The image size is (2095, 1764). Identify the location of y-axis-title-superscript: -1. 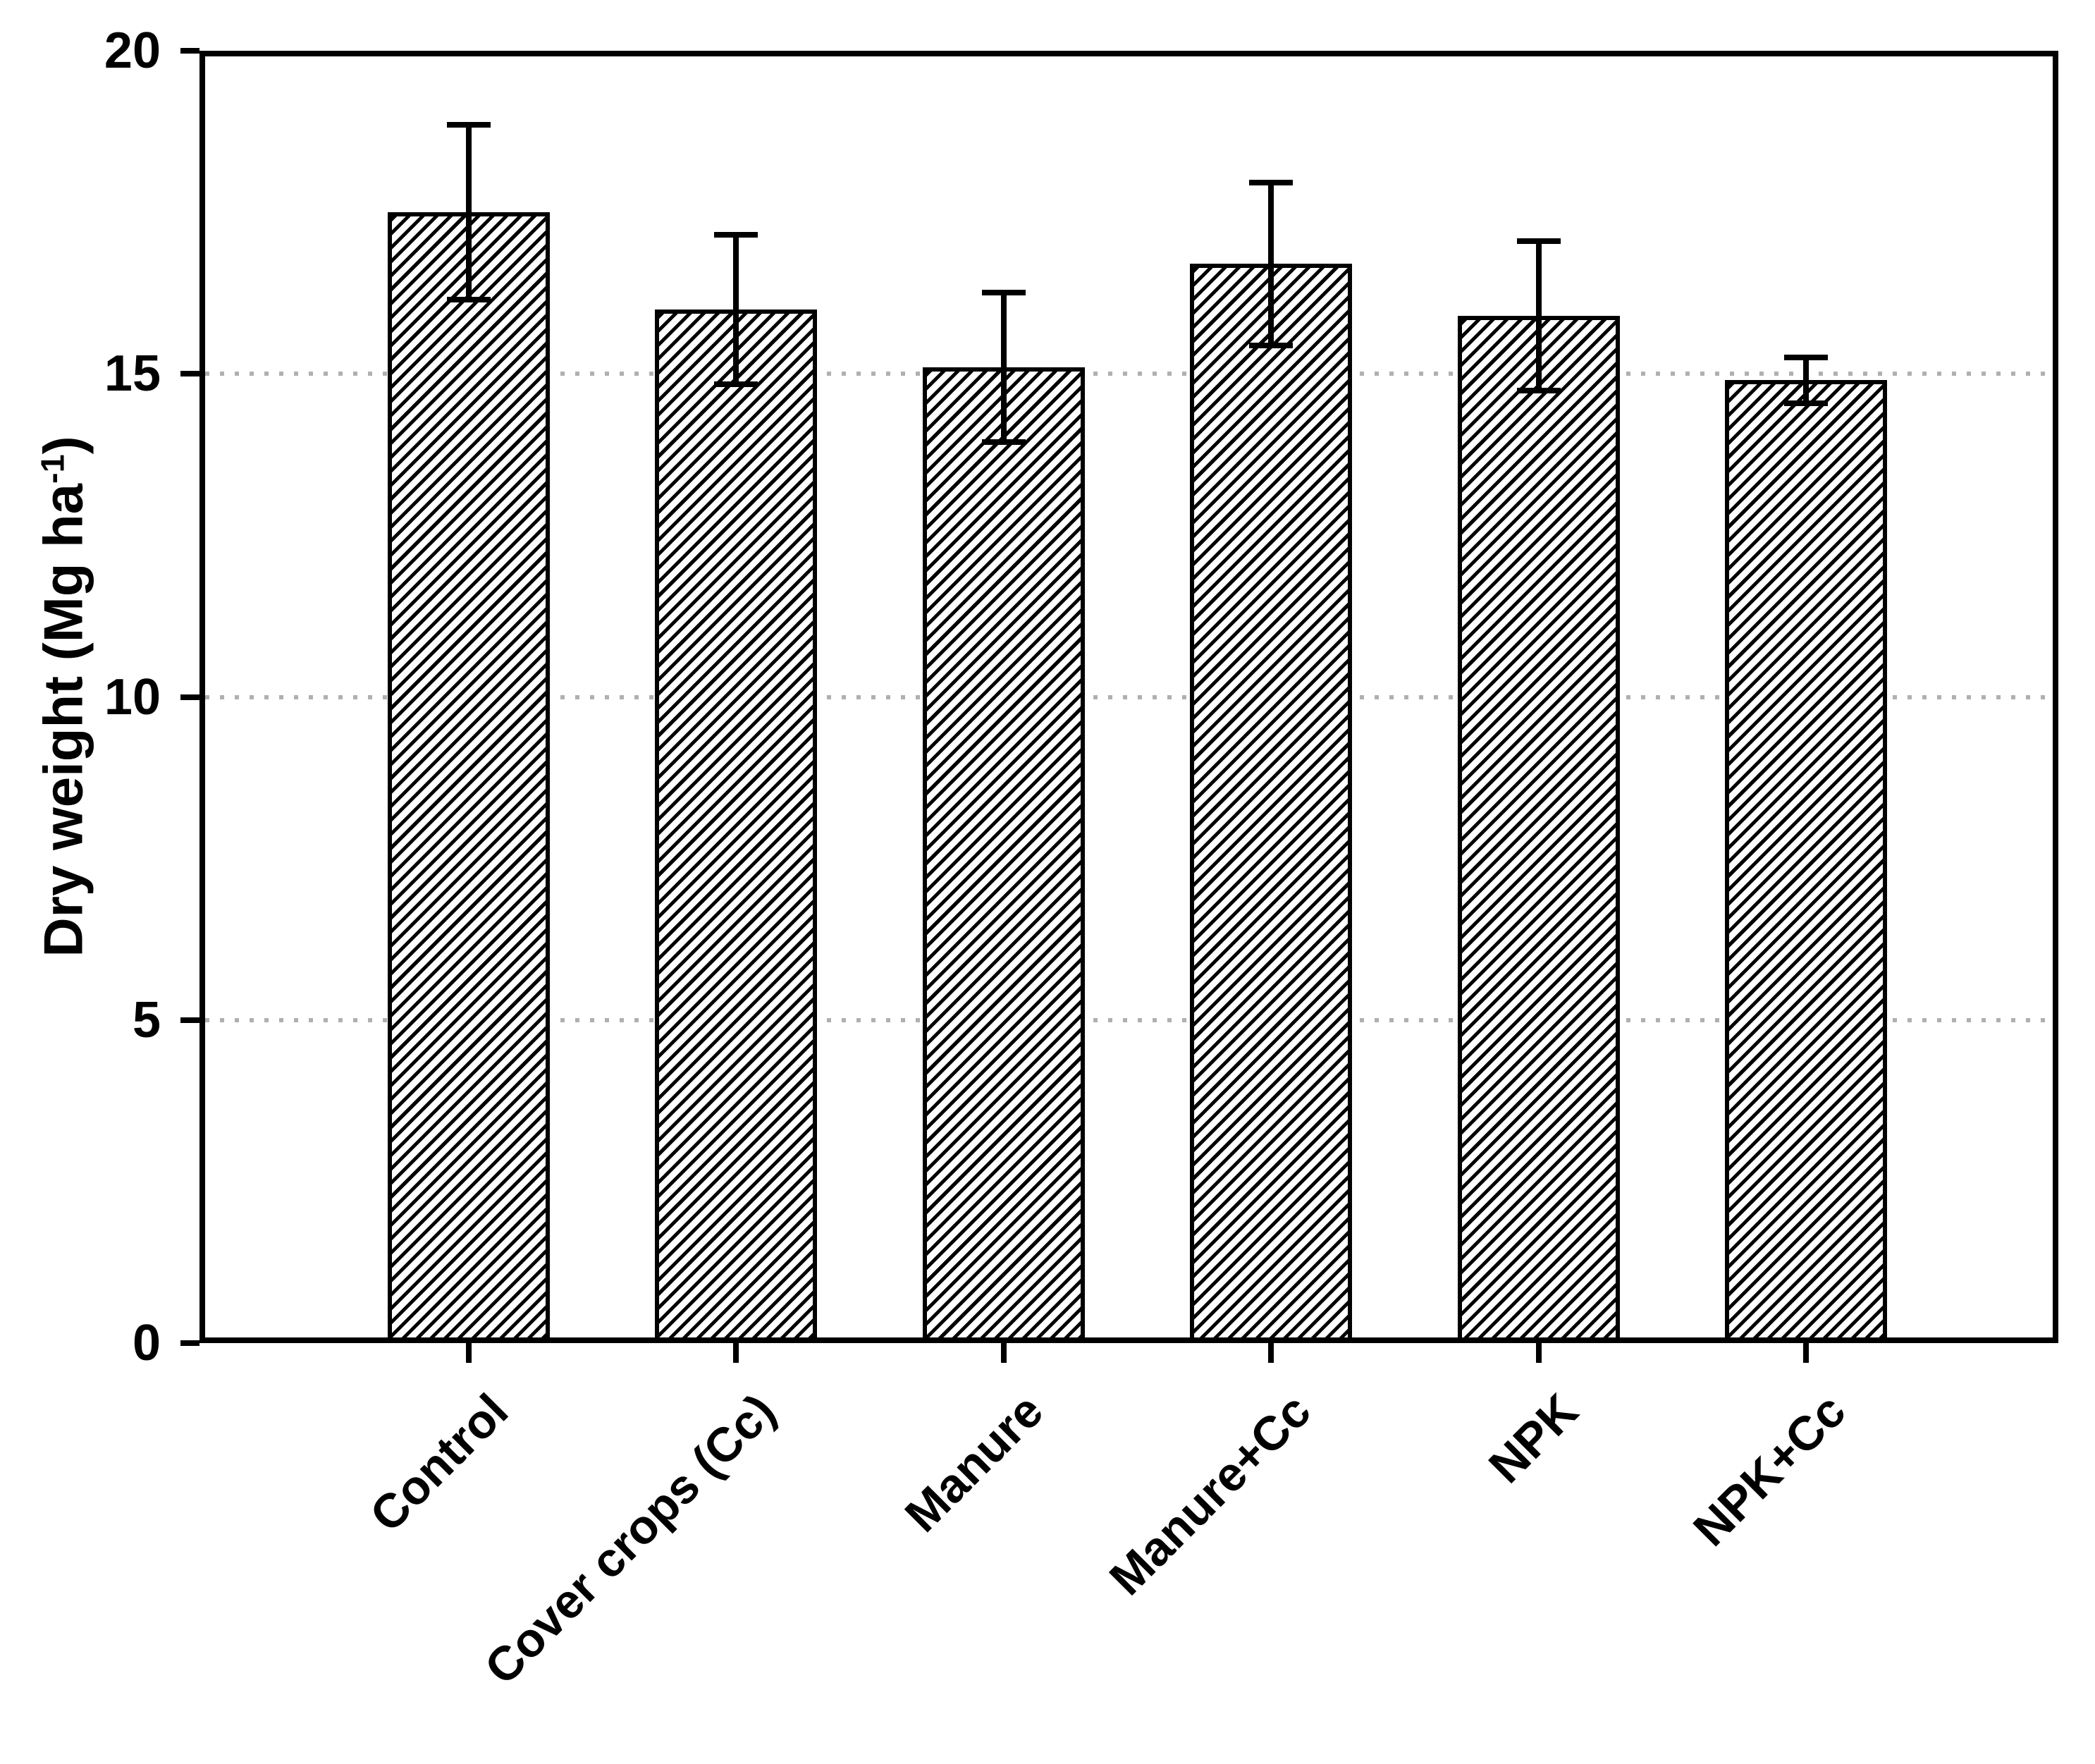
(53, 469).